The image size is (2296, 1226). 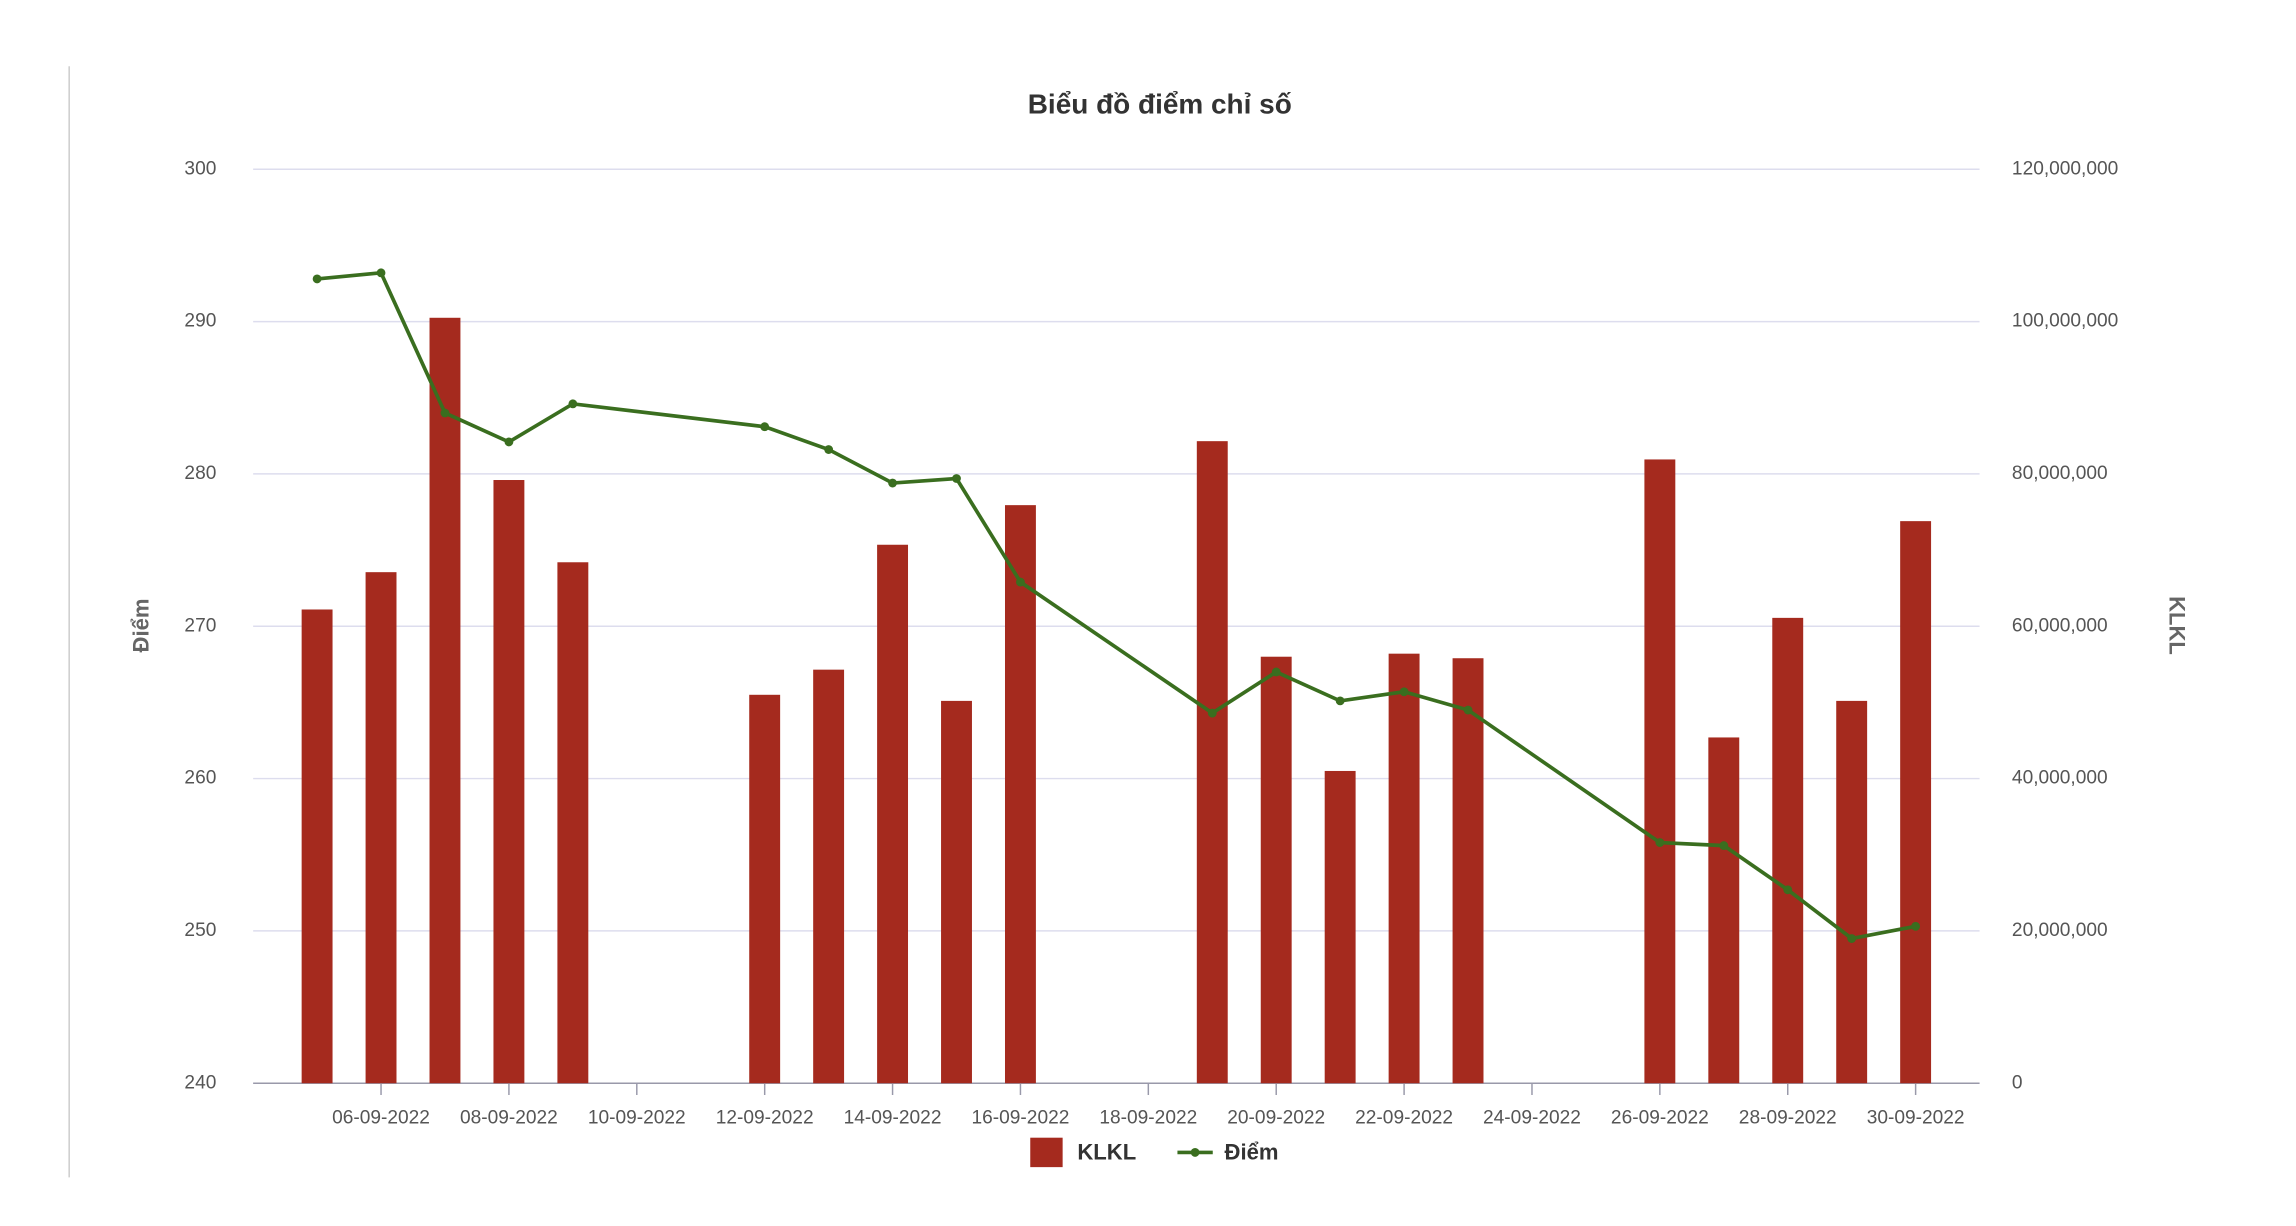 What do you see at coordinates (1916, 1118) in the screenshot?
I see `x-tick-label: 30-09-2022` at bounding box center [1916, 1118].